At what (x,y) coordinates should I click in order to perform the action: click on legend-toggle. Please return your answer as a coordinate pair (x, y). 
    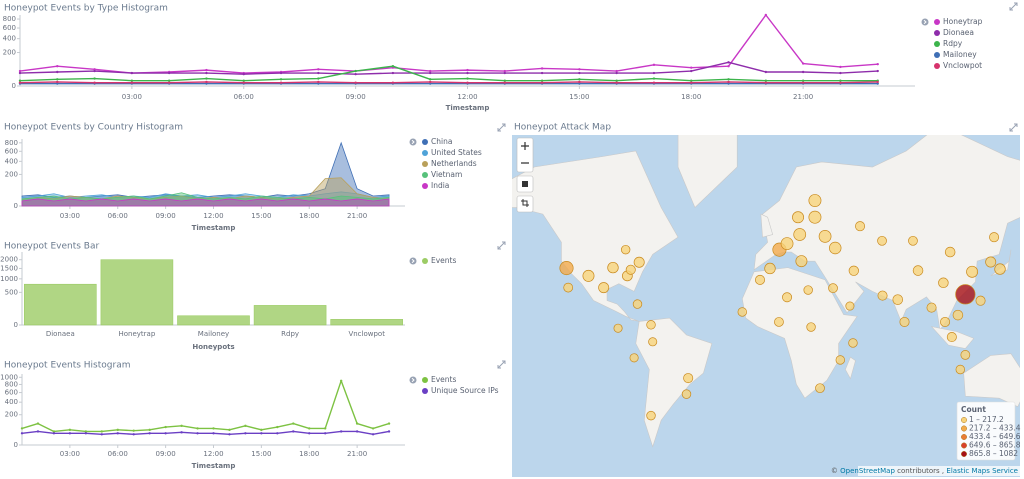
    Looking at the image, I should click on (413, 142).